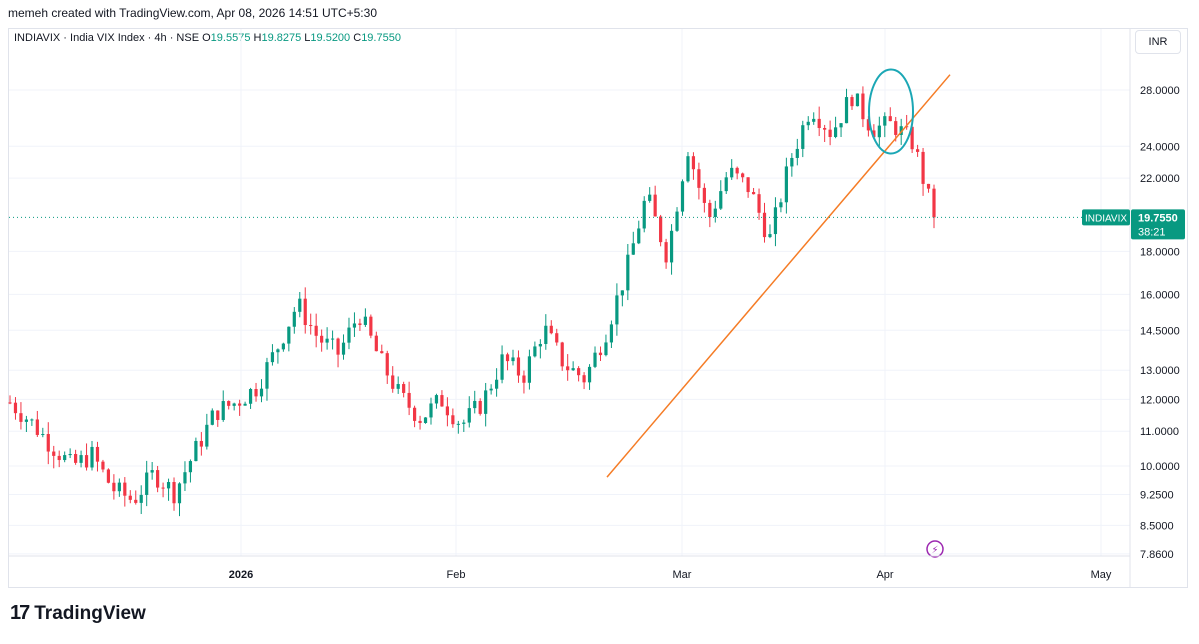 The width and height of the screenshot is (1199, 644). Describe the element at coordinates (1160, 179) in the screenshot. I see `price-tick-label: 22.0000` at that location.